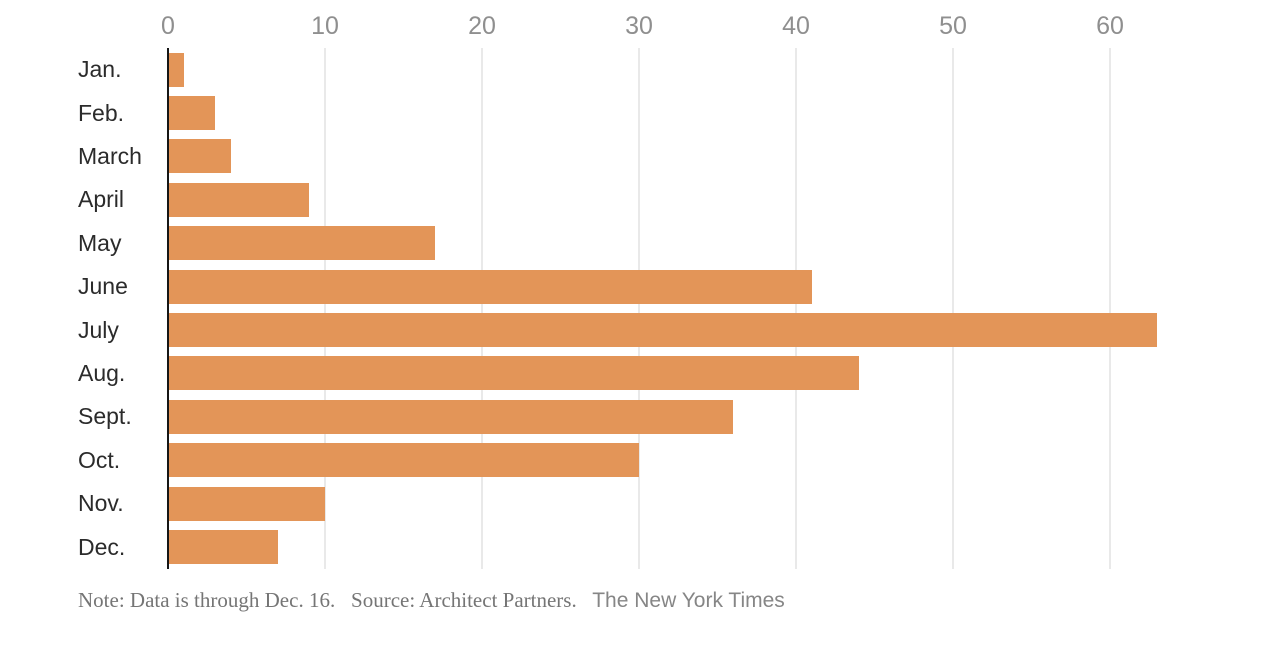  What do you see at coordinates (99, 459) in the screenshot?
I see `category-label: Oct.` at bounding box center [99, 459].